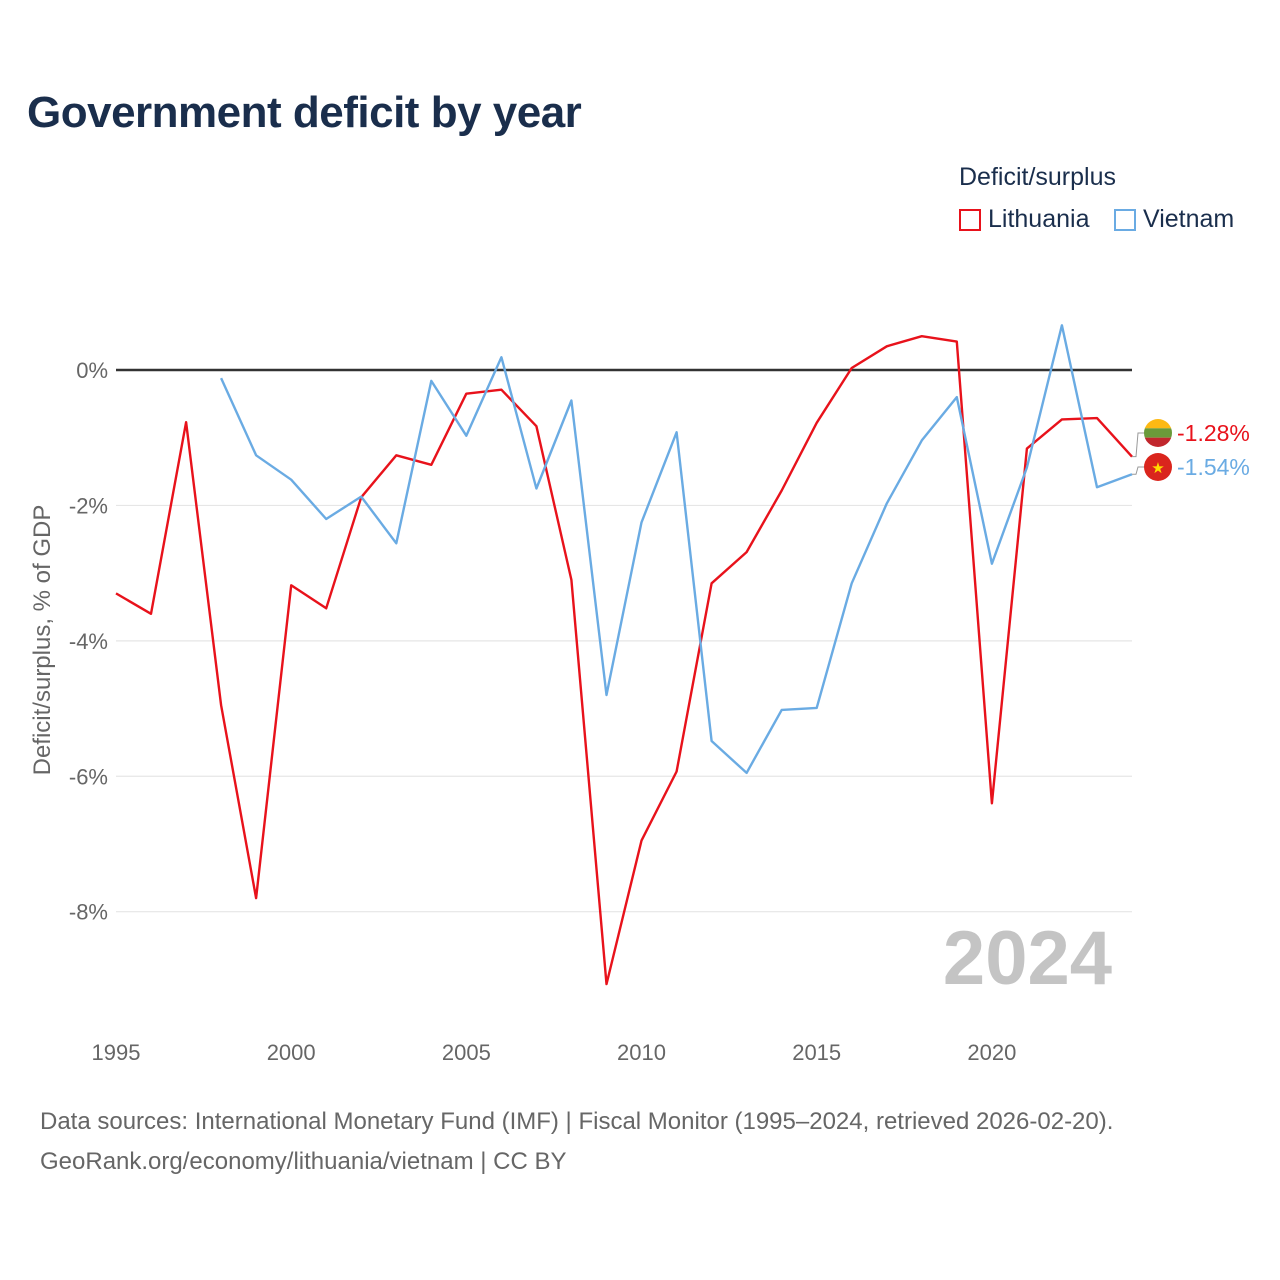 Image resolution: width=1280 pixels, height=1280 pixels. What do you see at coordinates (92, 370) in the screenshot?
I see `y-tick-label: 0%` at bounding box center [92, 370].